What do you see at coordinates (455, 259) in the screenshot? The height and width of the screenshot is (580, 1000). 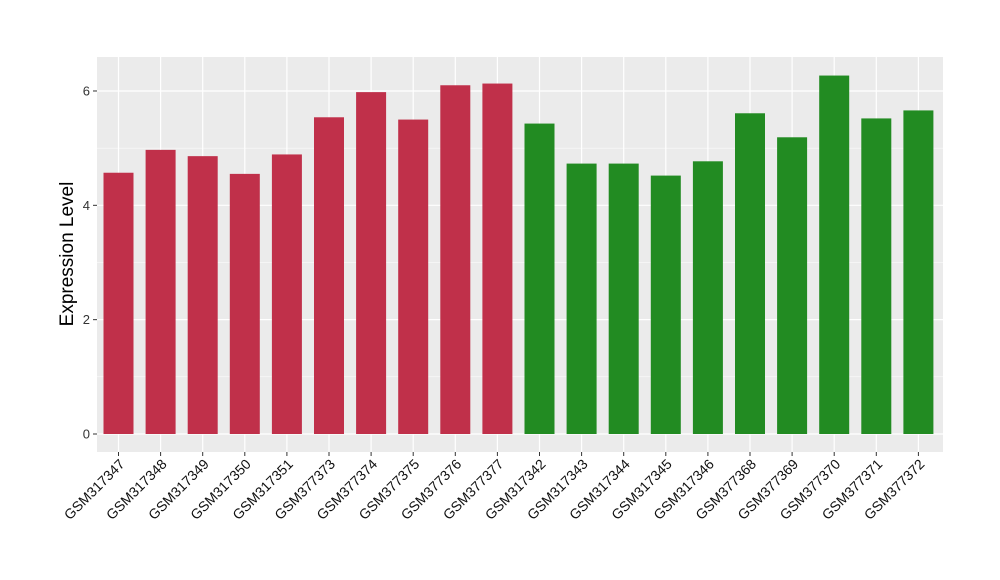 I see `bar-gsm377376` at bounding box center [455, 259].